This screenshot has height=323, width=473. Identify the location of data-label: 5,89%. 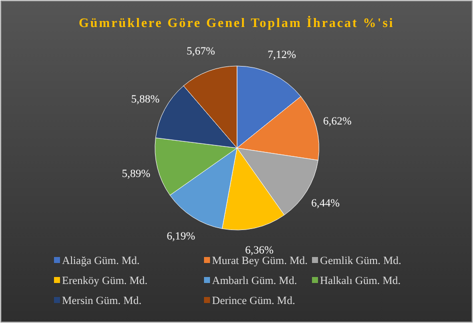
(136, 174).